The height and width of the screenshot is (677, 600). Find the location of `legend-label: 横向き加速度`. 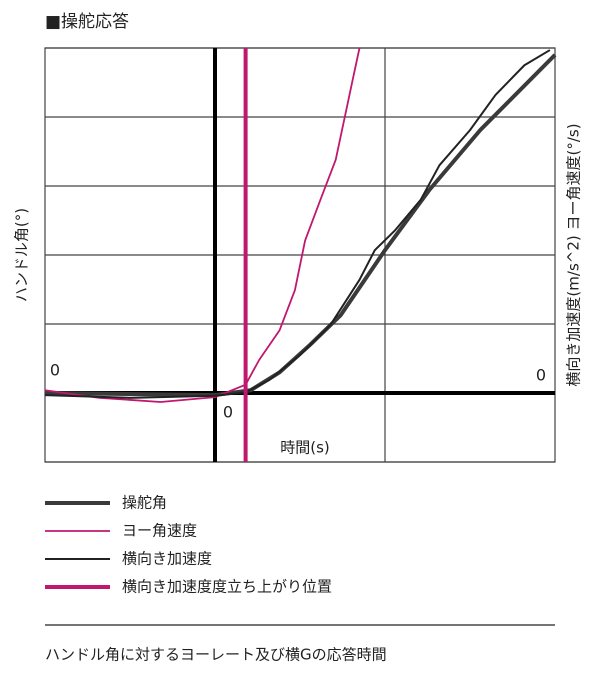

legend-label: 横向き加速度 is located at coordinates (167, 559).